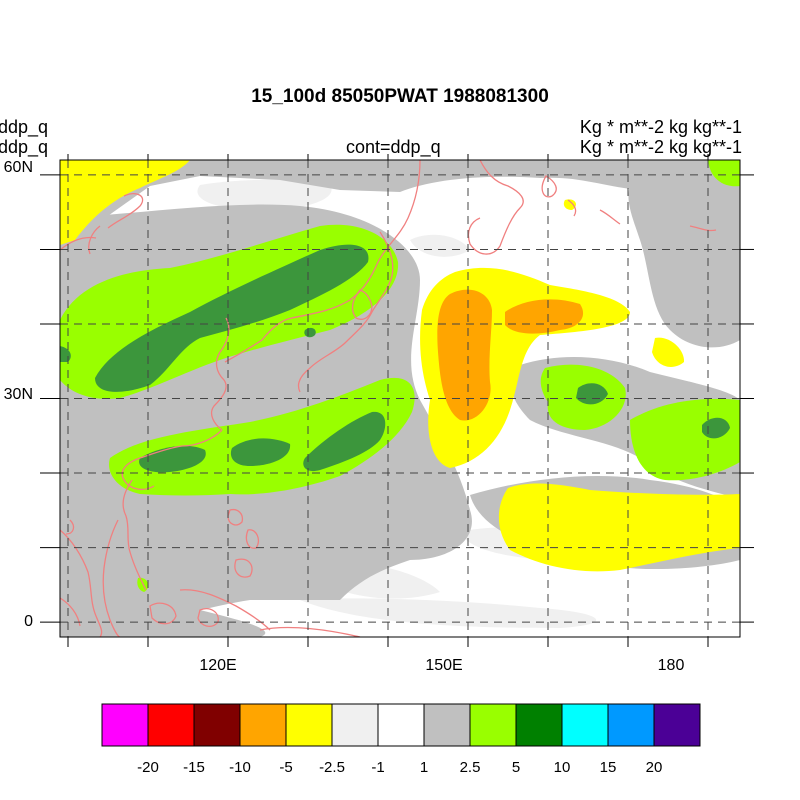 This screenshot has width=800, height=800. I want to click on colorbar-label: -20, so click(148, 767).